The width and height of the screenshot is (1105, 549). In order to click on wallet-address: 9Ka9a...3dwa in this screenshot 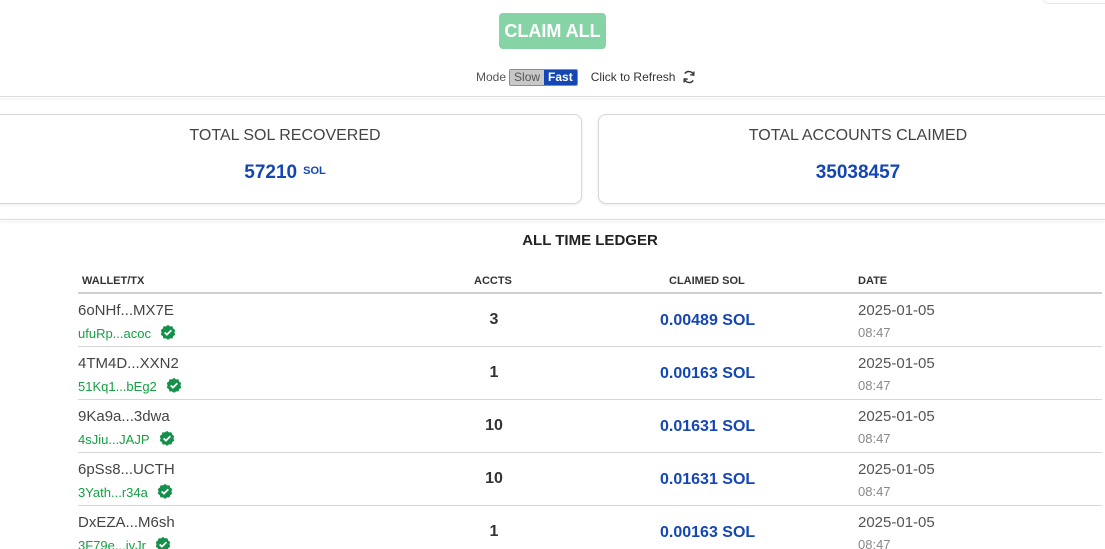, I will do `click(124, 416)`.